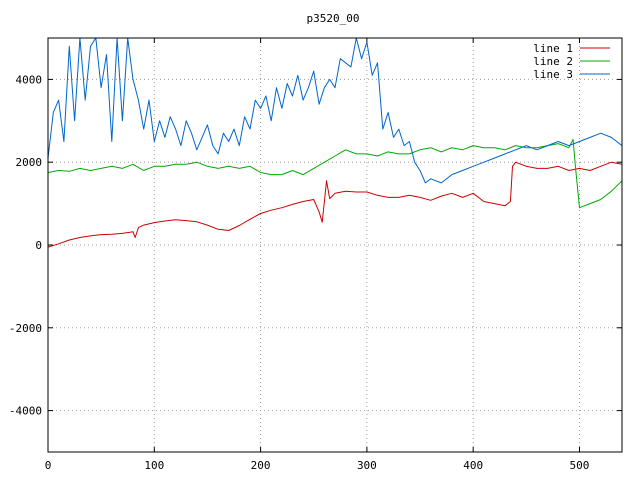 The width and height of the screenshot is (640, 480). What do you see at coordinates (25, 328) in the screenshot?
I see `y-tick-label: -2000` at bounding box center [25, 328].